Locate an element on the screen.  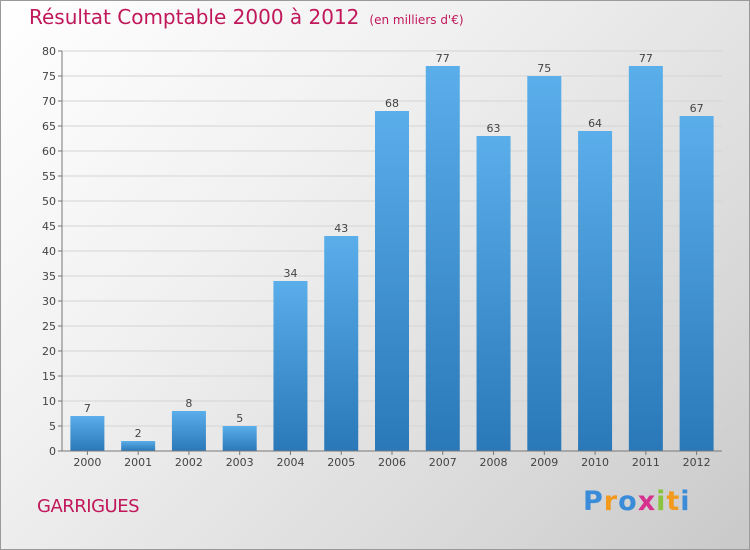
bar-value-label: 43 is located at coordinates (341, 228).